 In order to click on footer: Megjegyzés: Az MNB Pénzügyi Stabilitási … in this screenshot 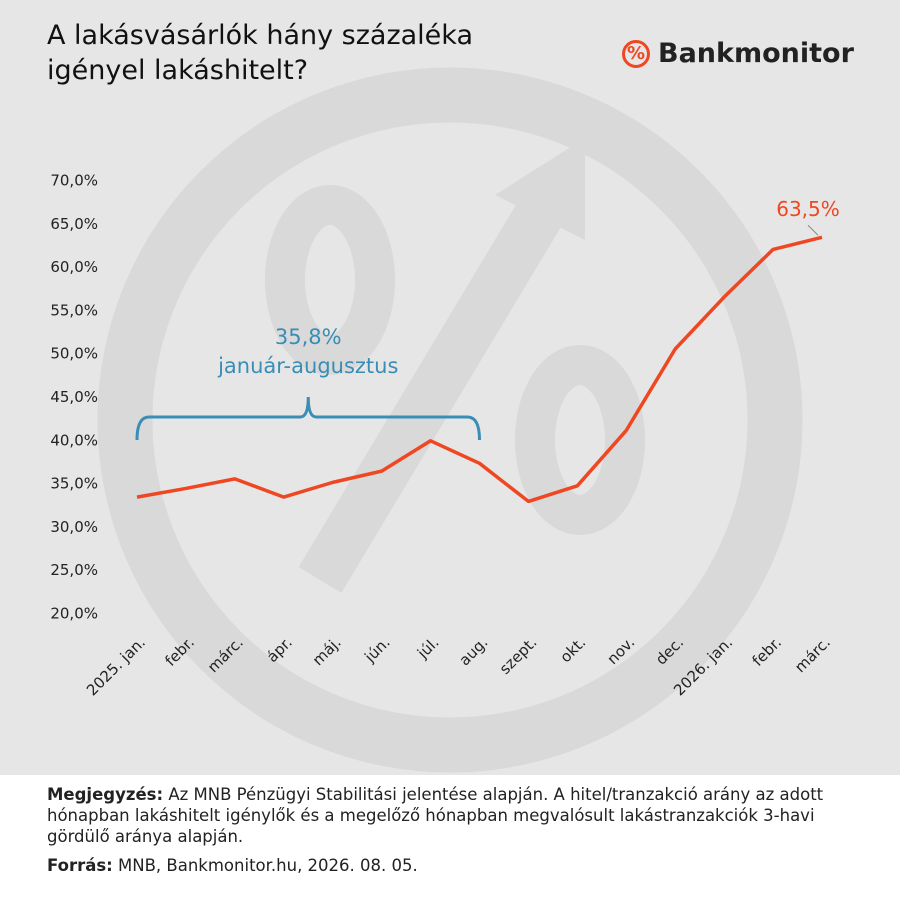, I will do `click(457, 834)`.